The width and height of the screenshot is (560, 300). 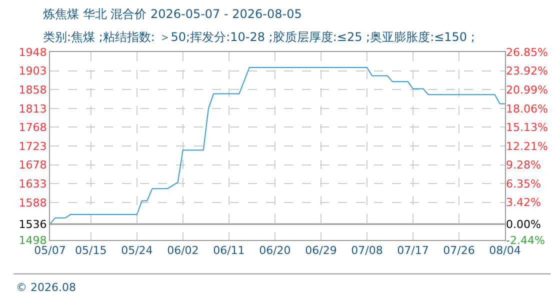 I want to click on y-tick-label: 1948, so click(x=32, y=52).